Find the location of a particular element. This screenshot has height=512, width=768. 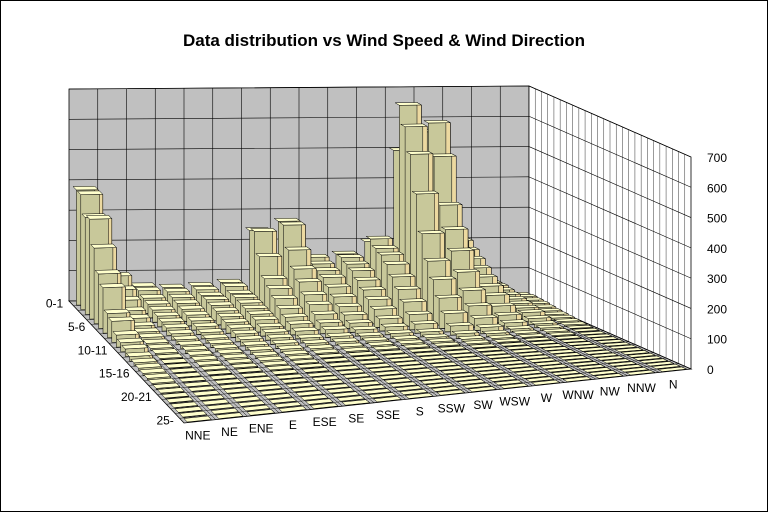

direction-tick-label: NE is located at coordinates (229, 432).